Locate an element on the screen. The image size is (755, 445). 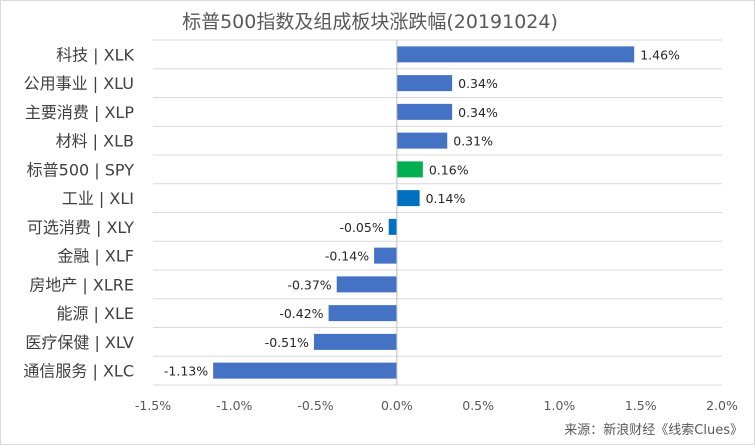
category-label: 科技 | XLK is located at coordinates (95, 54).